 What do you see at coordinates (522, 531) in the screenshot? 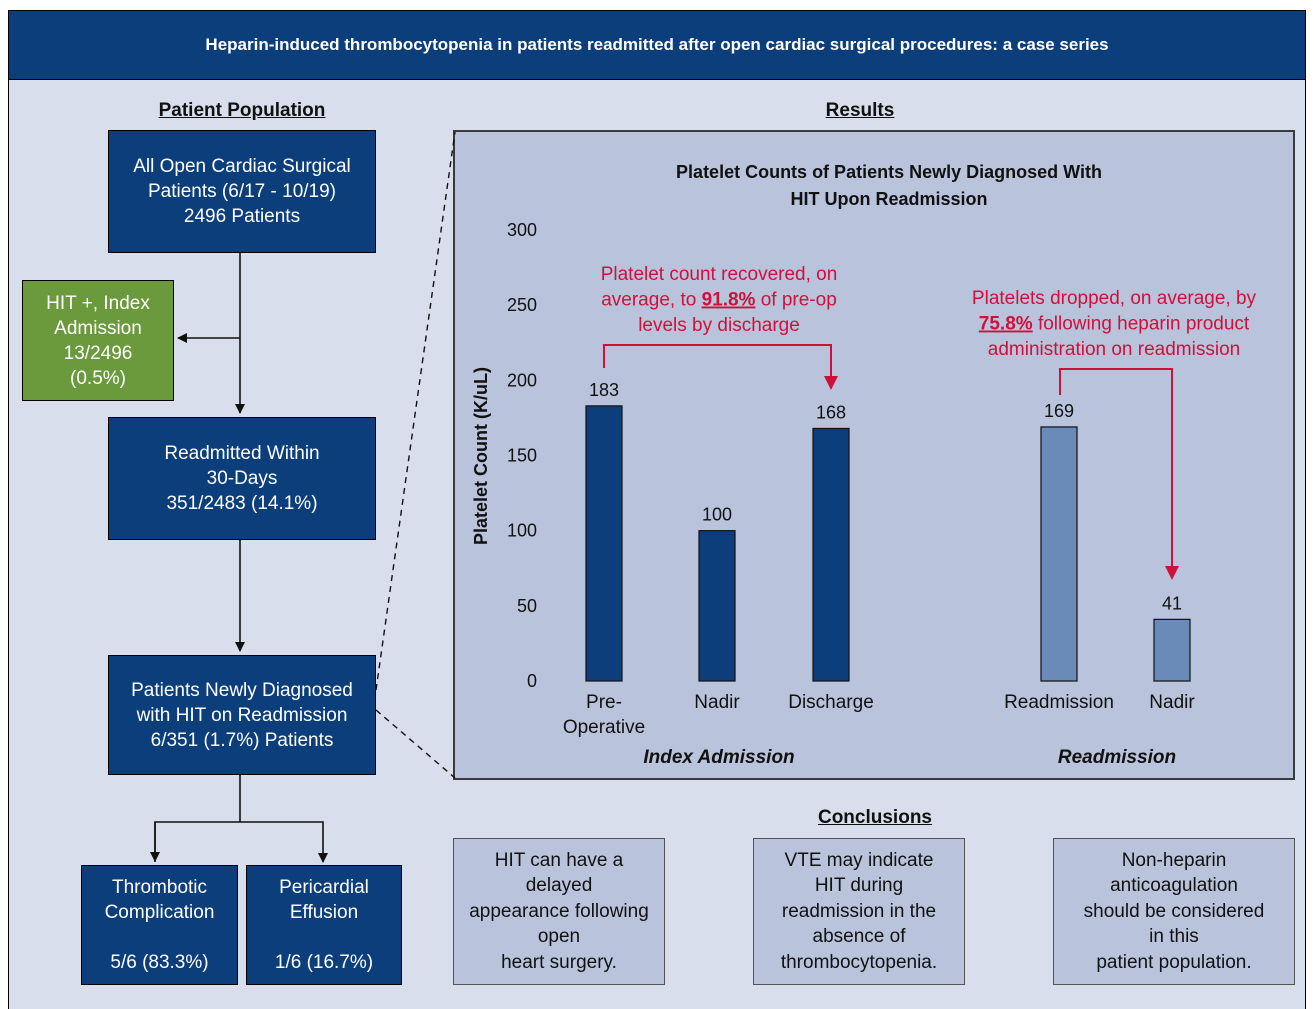
I see `y-tick-label: 100` at bounding box center [522, 531].